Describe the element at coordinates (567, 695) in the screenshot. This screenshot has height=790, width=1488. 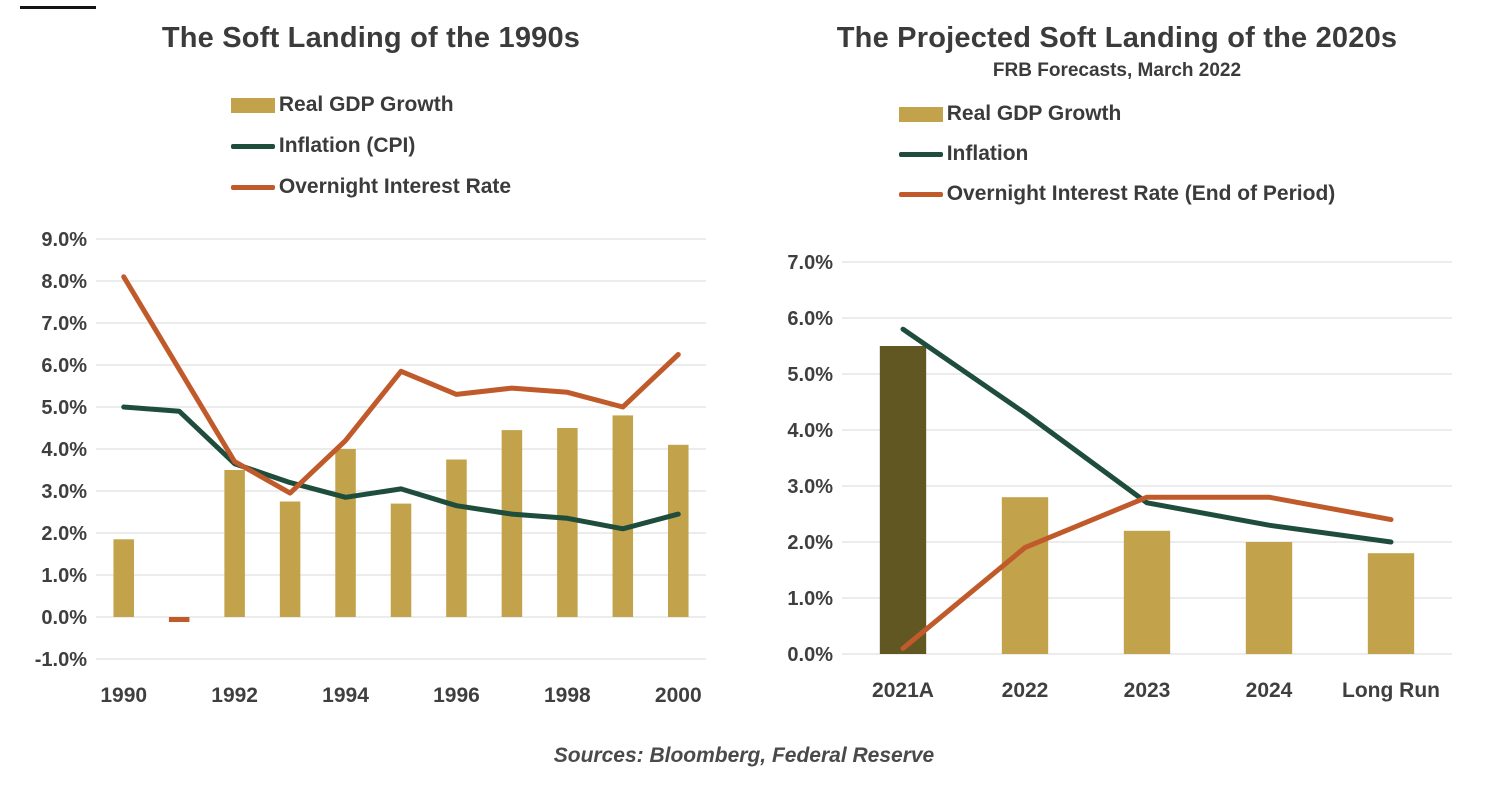
I see `x-tick-label: 1998` at that location.